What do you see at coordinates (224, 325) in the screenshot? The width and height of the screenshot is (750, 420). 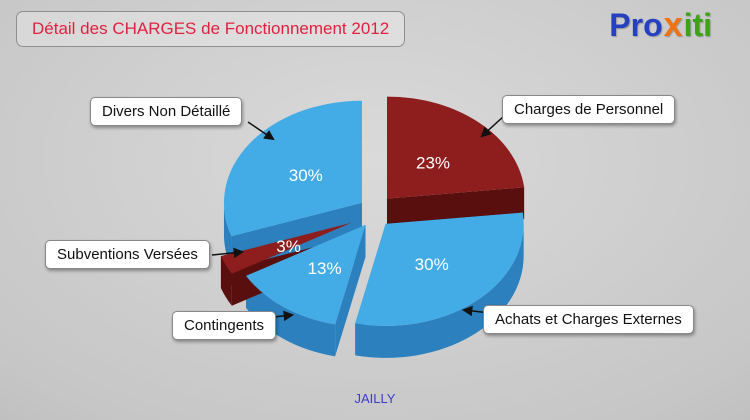 I see `slice-label-contingents: Contingents` at bounding box center [224, 325].